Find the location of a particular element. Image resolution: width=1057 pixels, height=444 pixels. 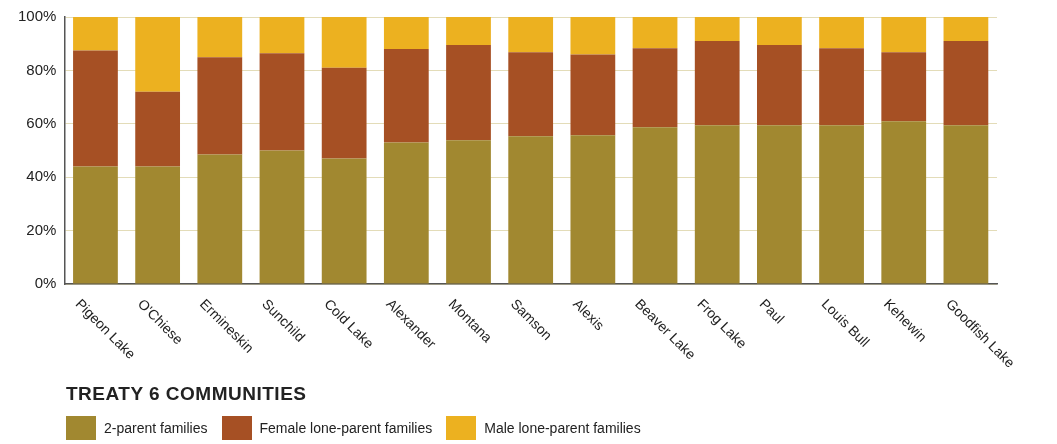

y-tick-label: 20% is located at coordinates (41, 229).